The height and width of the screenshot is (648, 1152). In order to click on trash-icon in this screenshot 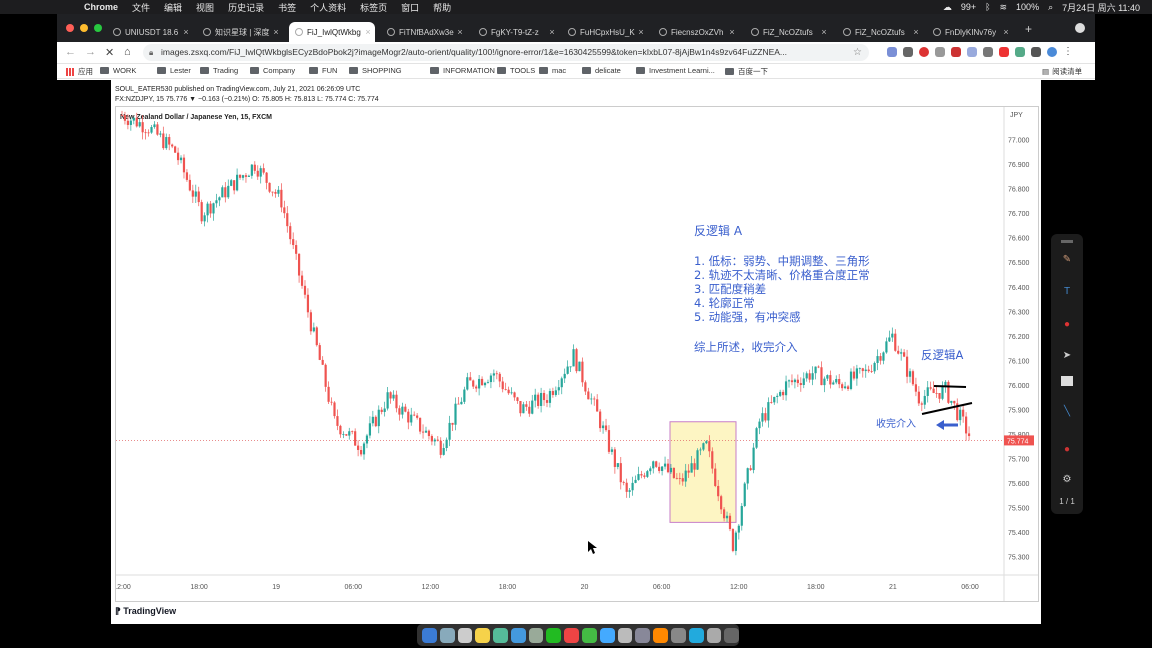, I will do `click(732, 635)`.